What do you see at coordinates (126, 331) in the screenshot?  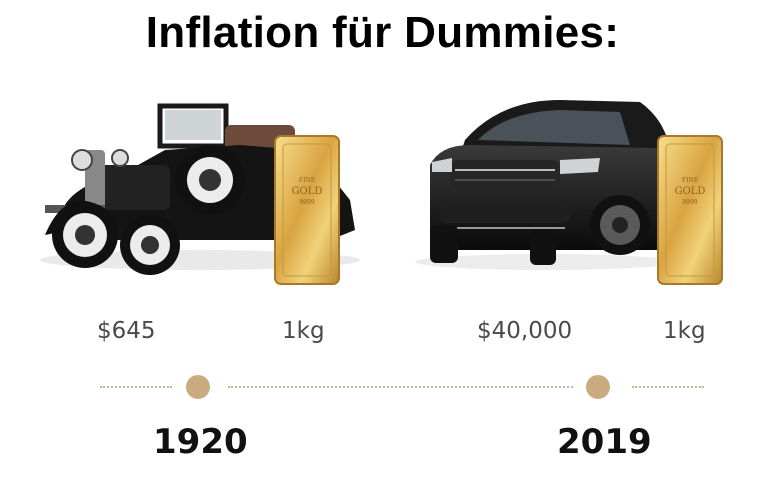 I see `price-1920-car: $645` at bounding box center [126, 331].